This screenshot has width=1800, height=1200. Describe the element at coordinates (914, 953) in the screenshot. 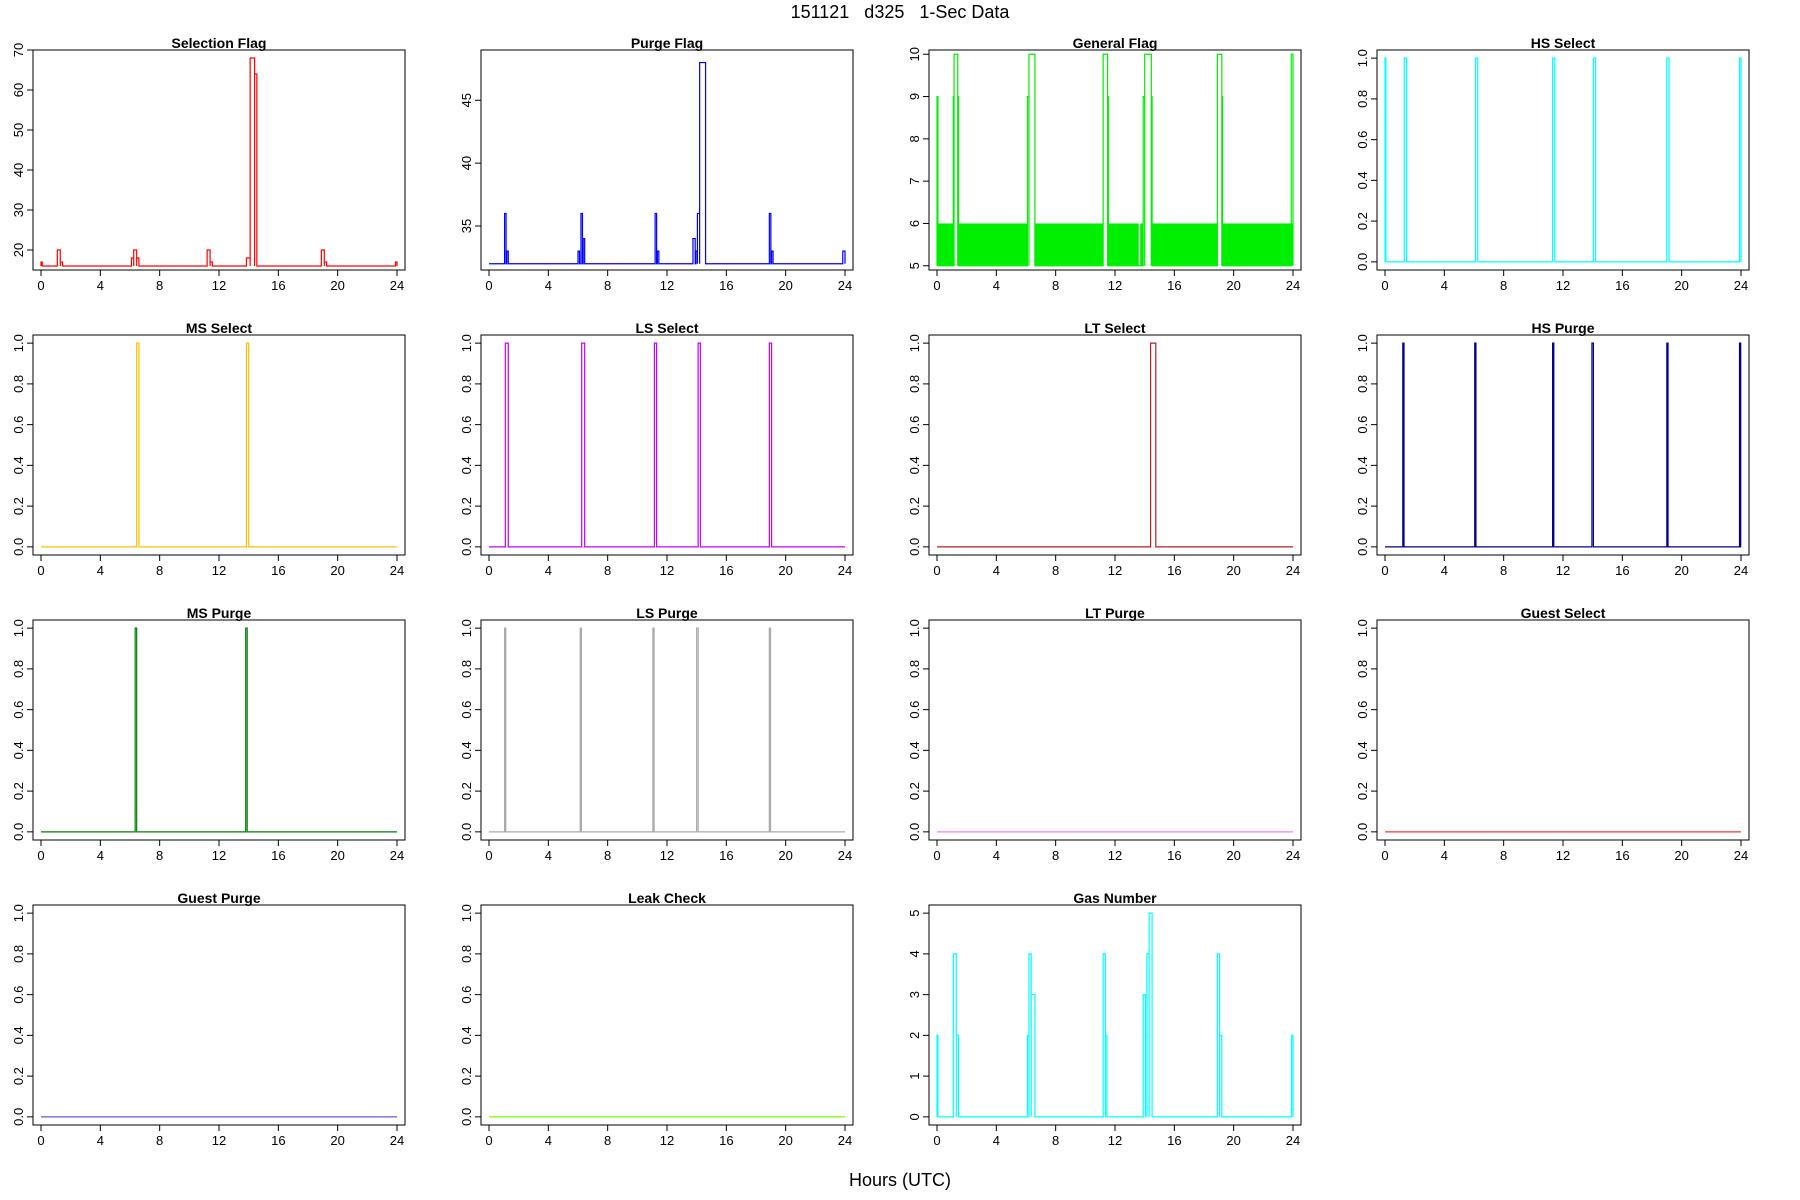

I see `y-tick-label: 4` at that location.